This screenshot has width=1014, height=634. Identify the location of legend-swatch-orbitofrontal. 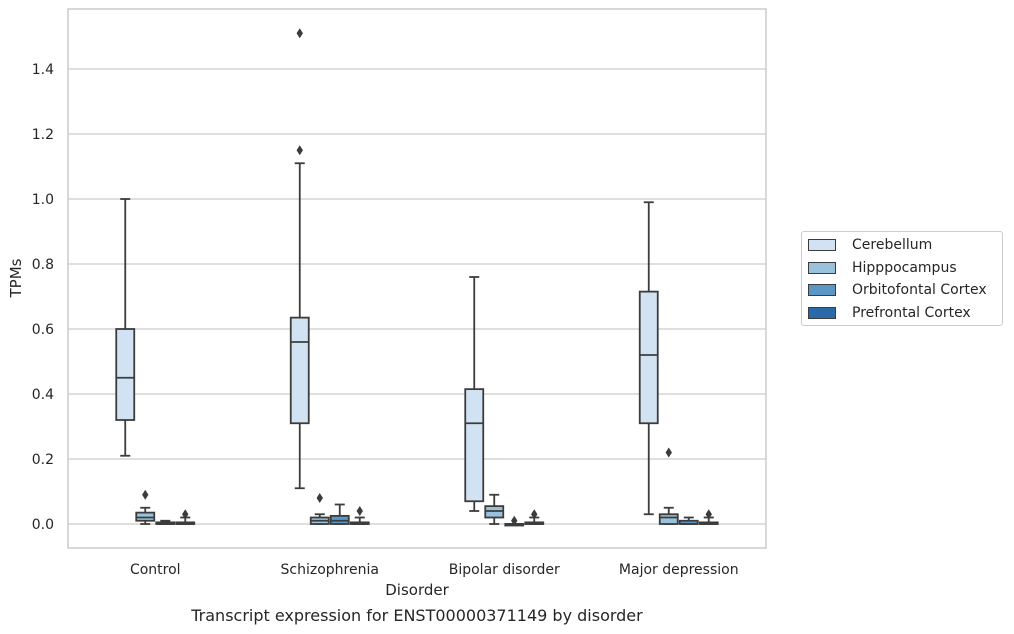
(822, 290).